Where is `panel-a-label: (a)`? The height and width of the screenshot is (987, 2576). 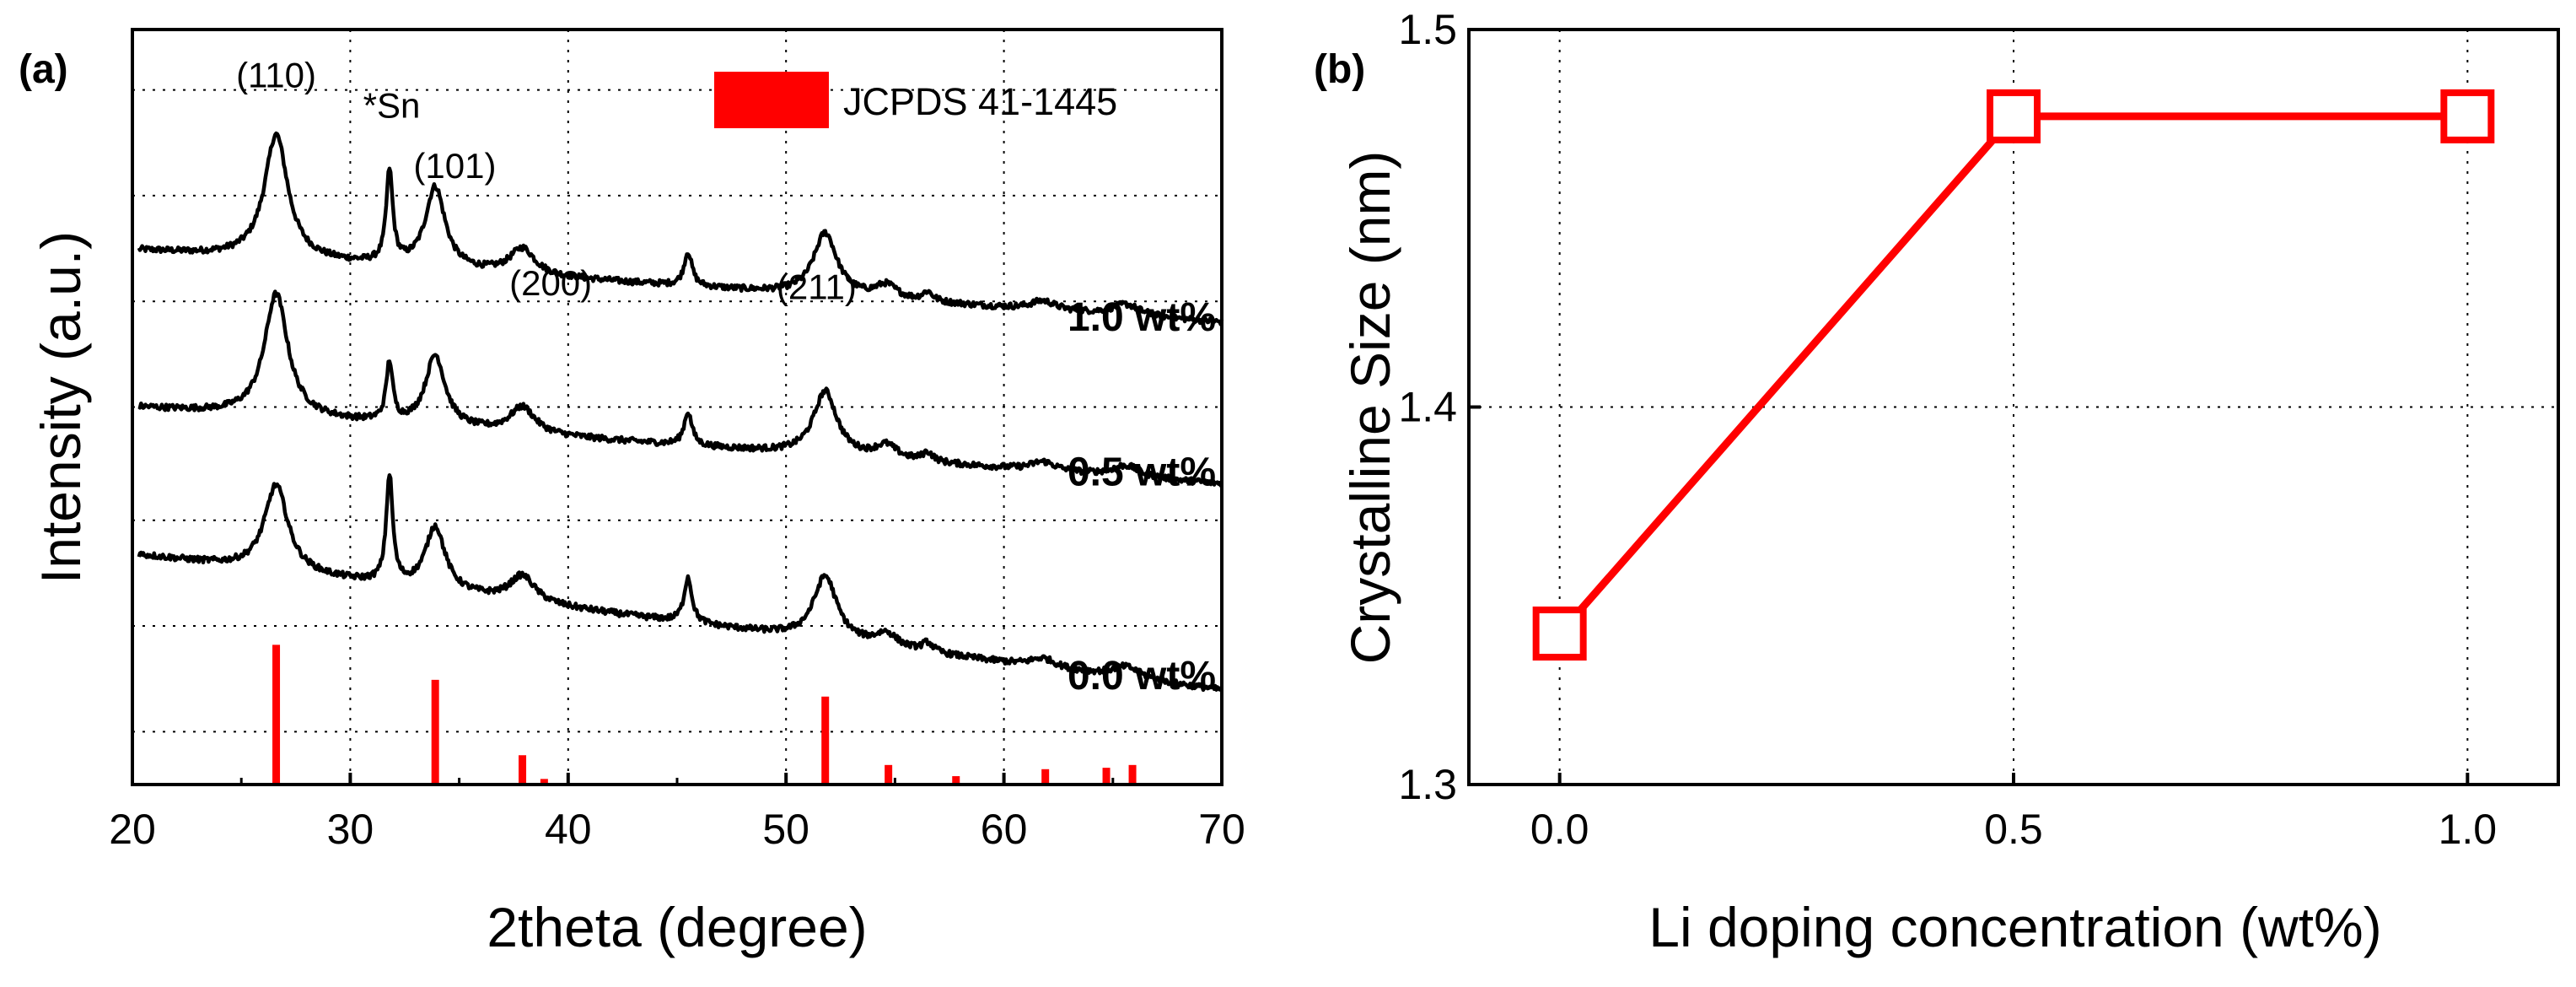
panel-a-label: (a) is located at coordinates (43, 69).